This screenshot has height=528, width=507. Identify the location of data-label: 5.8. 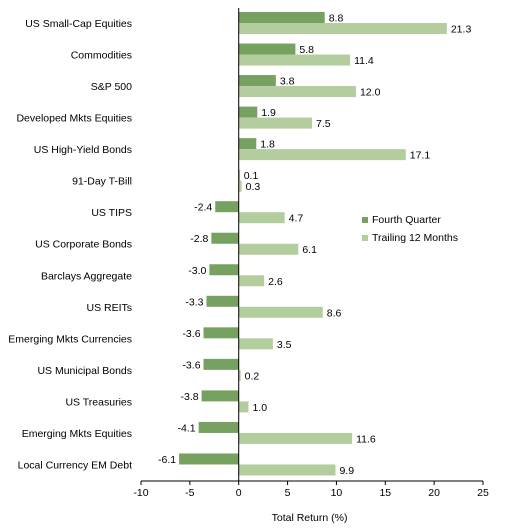
(306, 50).